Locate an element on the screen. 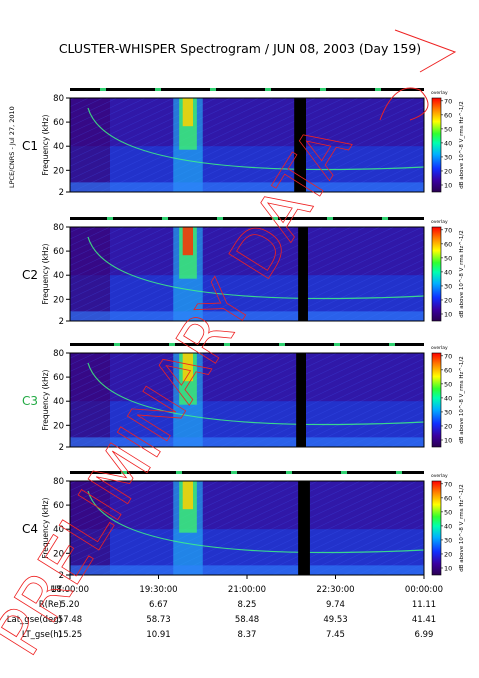 The width and height of the screenshot is (479, 678). spacecraft-label: C1 is located at coordinates (30, 146).